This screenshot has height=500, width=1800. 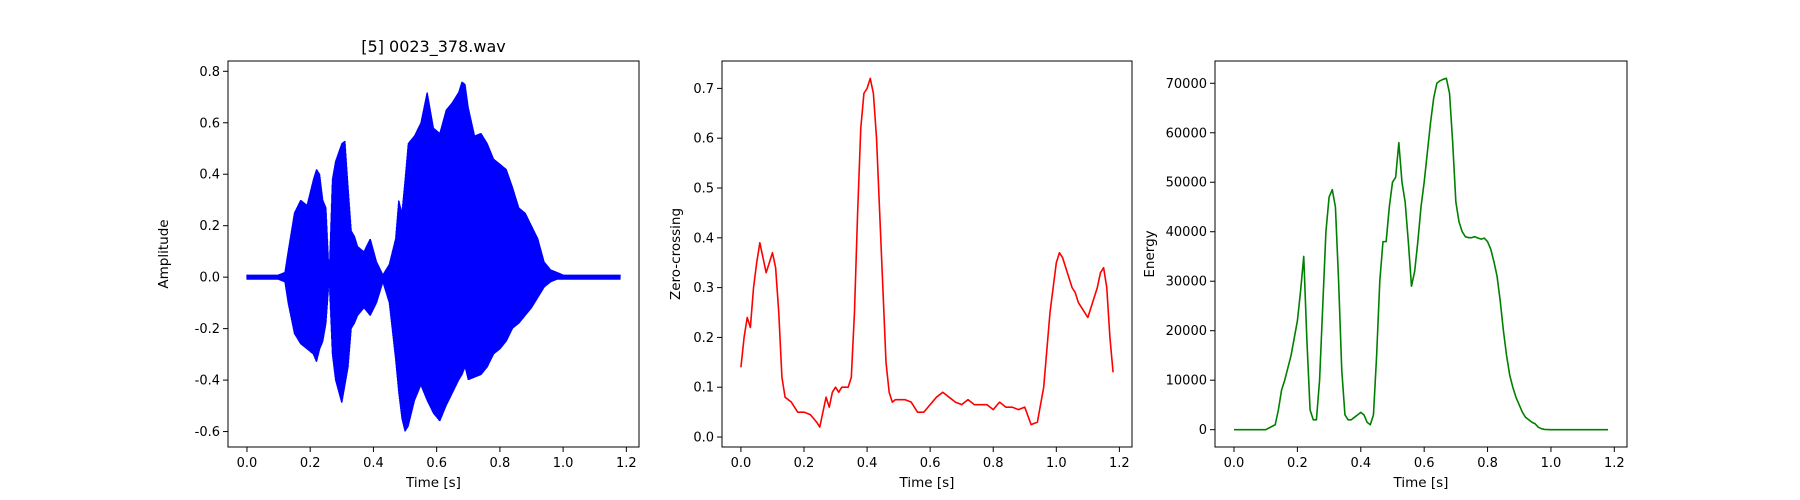 I want to click on zero-crossing-x-tick-label: 0.0, so click(x=741, y=463).